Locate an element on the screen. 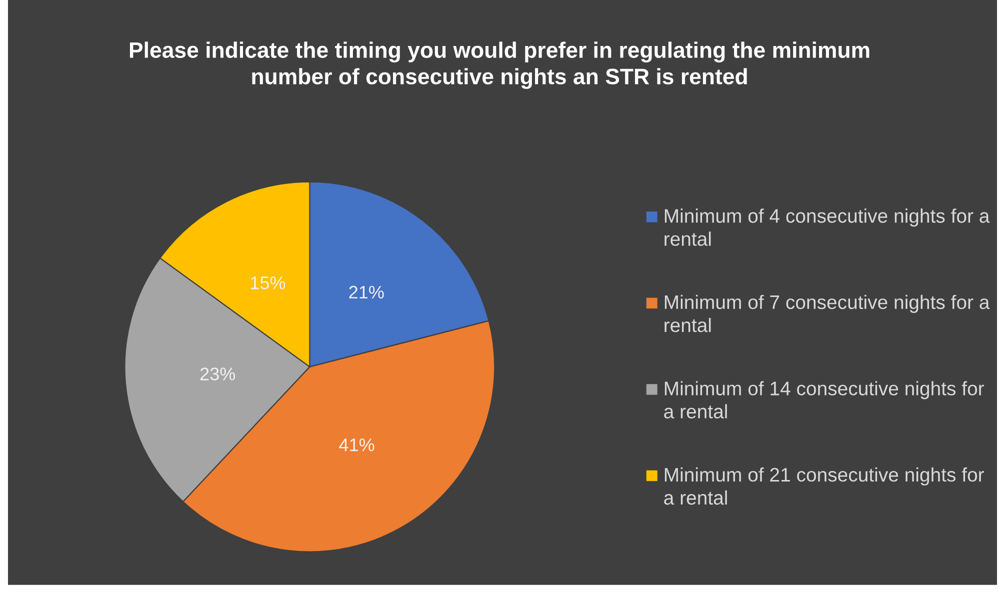  data-label: 15% is located at coordinates (268, 283).